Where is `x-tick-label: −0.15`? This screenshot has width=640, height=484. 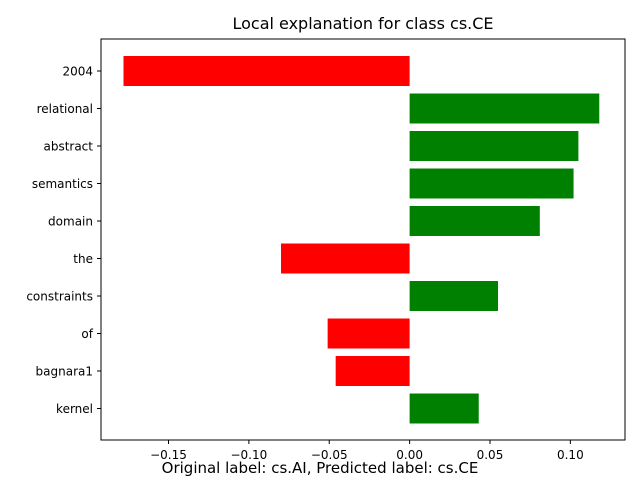 x-tick-label: −0.15 is located at coordinates (168, 455).